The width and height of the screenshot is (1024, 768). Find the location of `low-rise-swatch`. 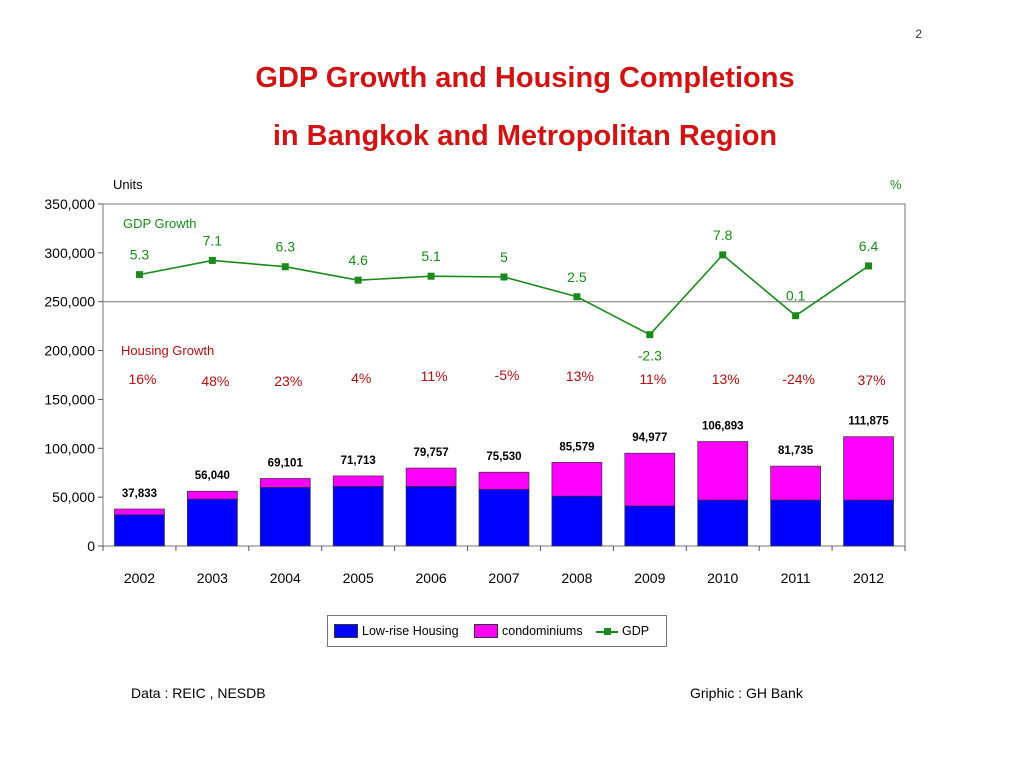

low-rise-swatch is located at coordinates (346, 631).